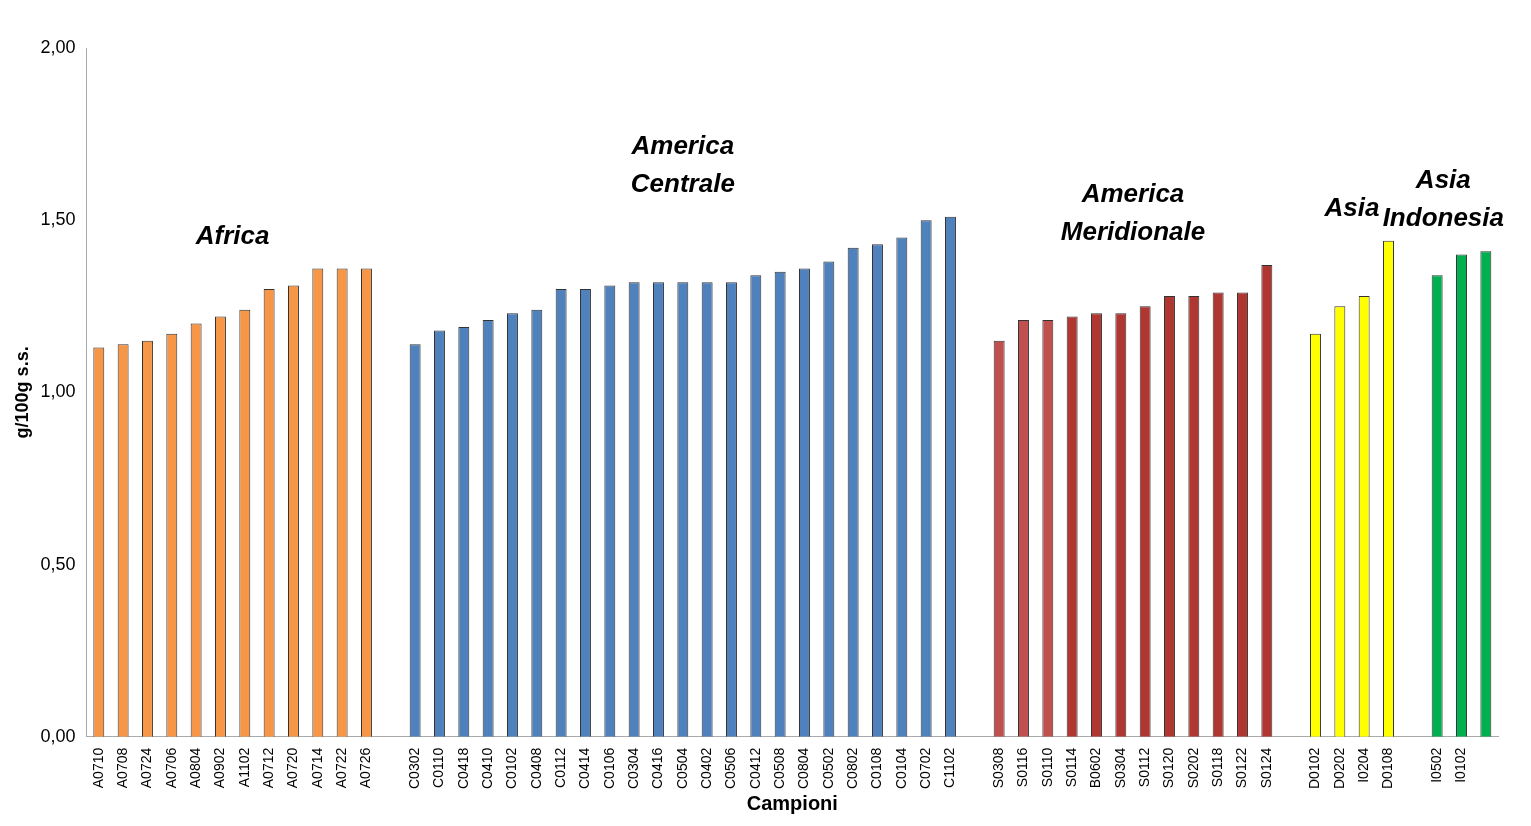 The image size is (1531, 826). What do you see at coordinates (1363, 765) in the screenshot?
I see `x-tick-label: I0204` at bounding box center [1363, 765].